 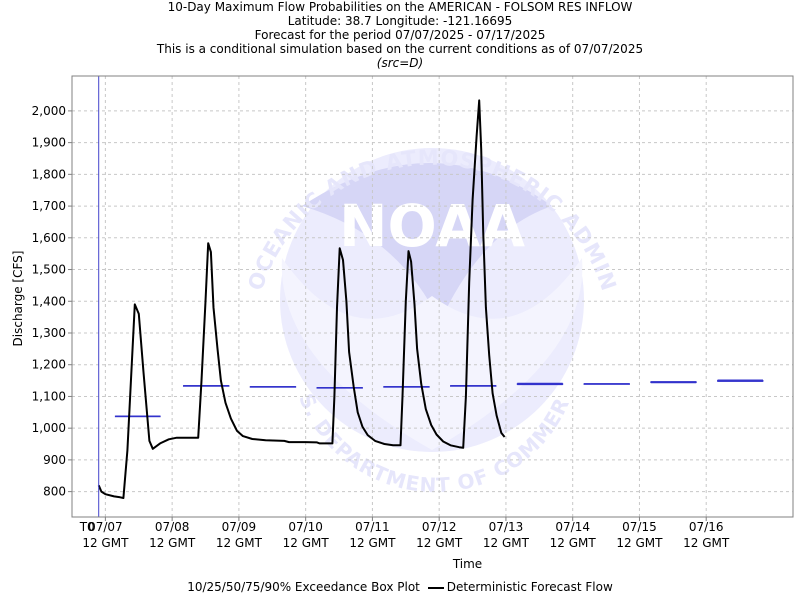 I want to click on chart-source-note: (src=D), so click(x=400, y=63).